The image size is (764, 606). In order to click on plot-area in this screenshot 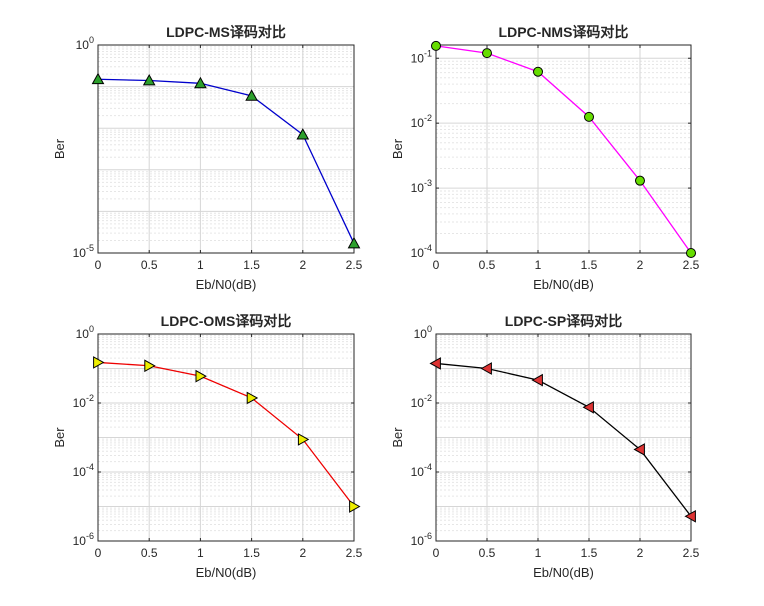, I will do `click(226, 149)`.